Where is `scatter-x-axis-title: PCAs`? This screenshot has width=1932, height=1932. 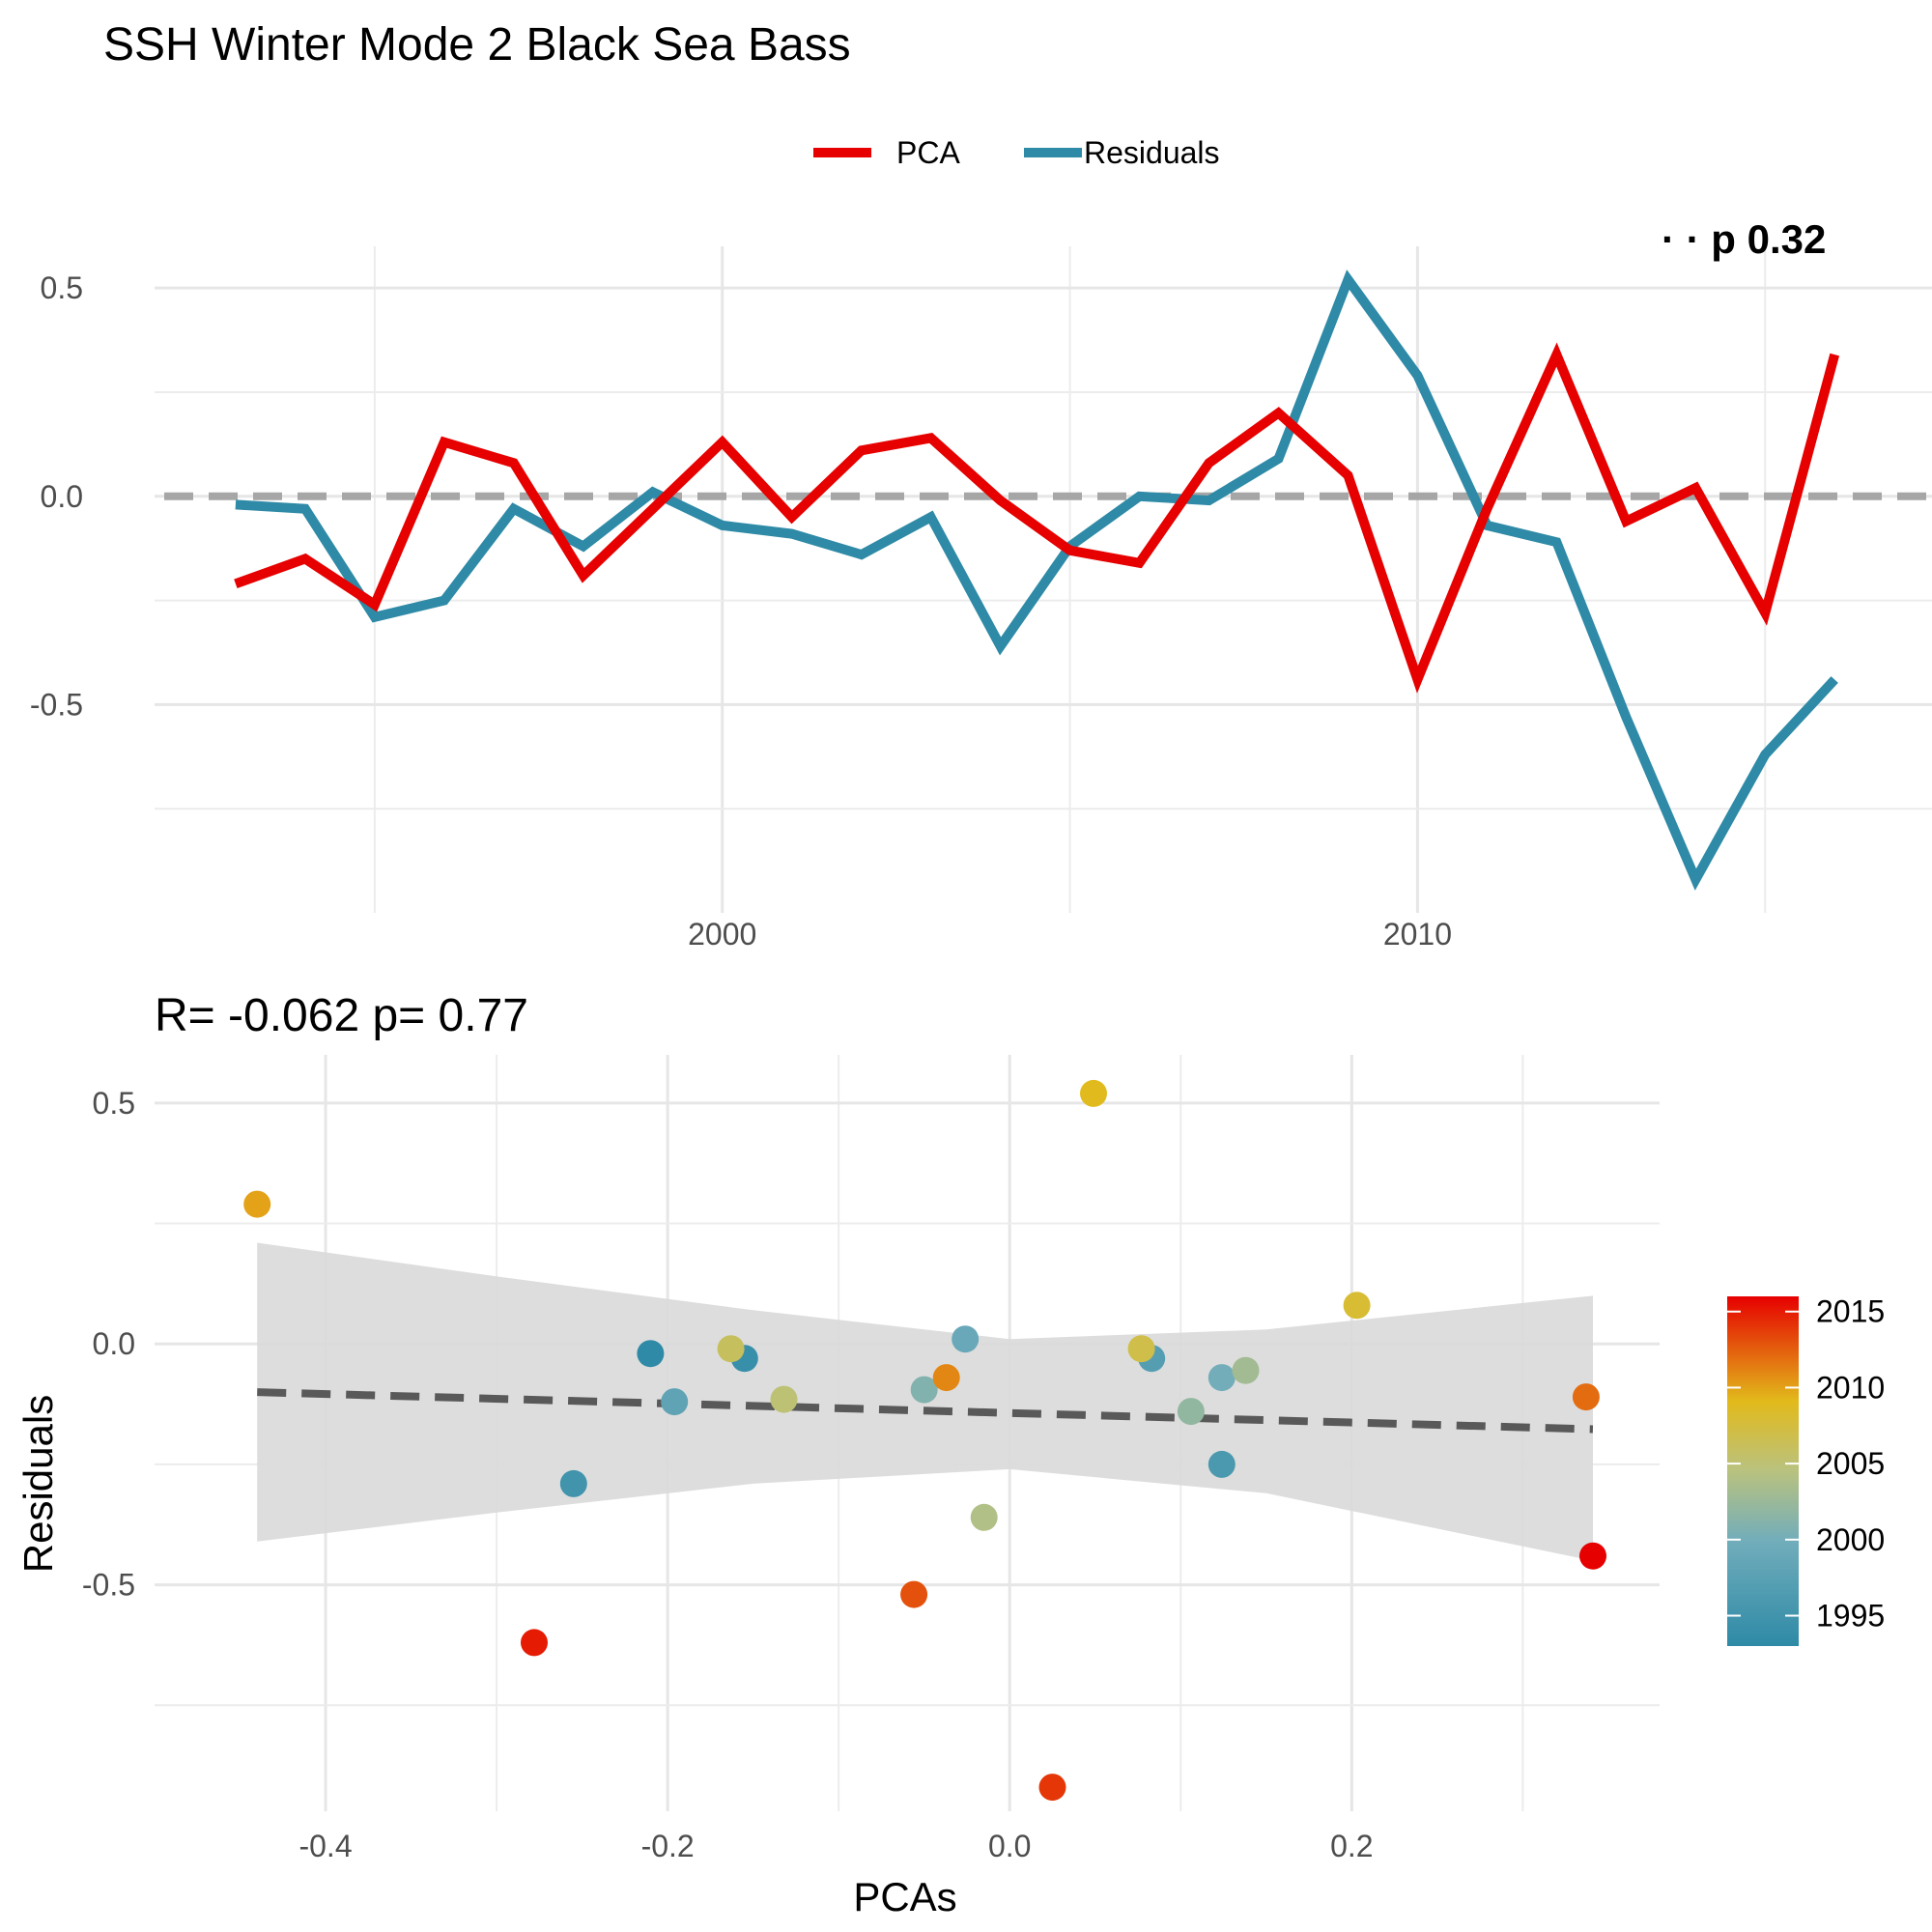
scatter-x-axis-title: PCAs is located at coordinates (904, 1896).